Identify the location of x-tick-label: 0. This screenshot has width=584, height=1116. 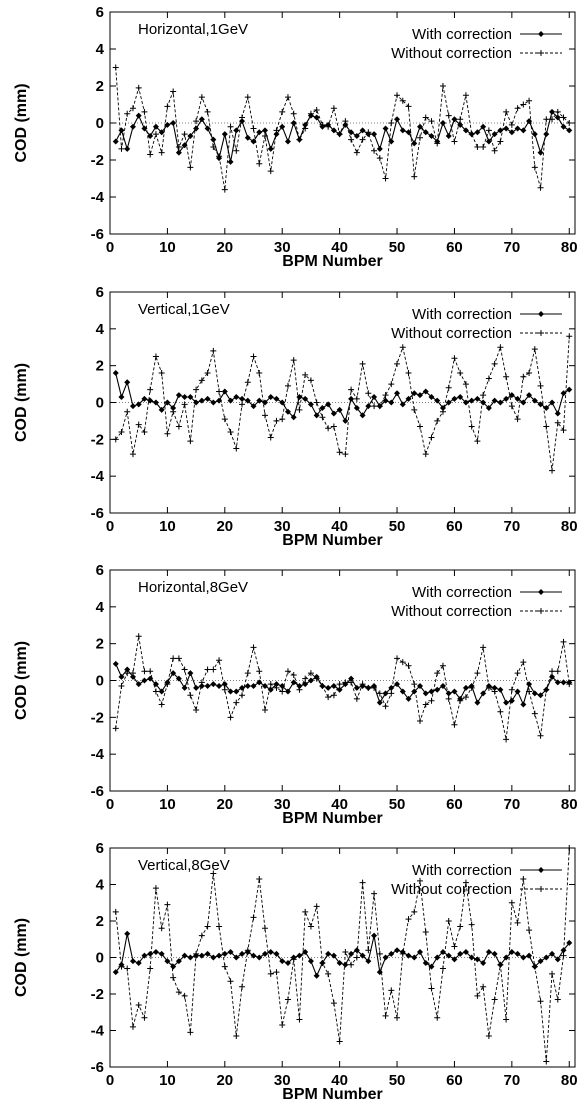
(110, 1080).